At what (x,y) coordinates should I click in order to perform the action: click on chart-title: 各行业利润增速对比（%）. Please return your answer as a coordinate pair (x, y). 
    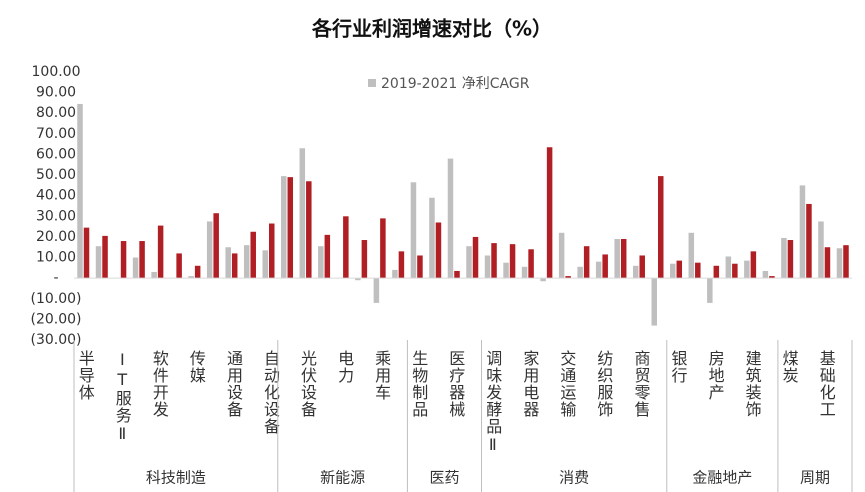
    Looking at the image, I should click on (431, 29).